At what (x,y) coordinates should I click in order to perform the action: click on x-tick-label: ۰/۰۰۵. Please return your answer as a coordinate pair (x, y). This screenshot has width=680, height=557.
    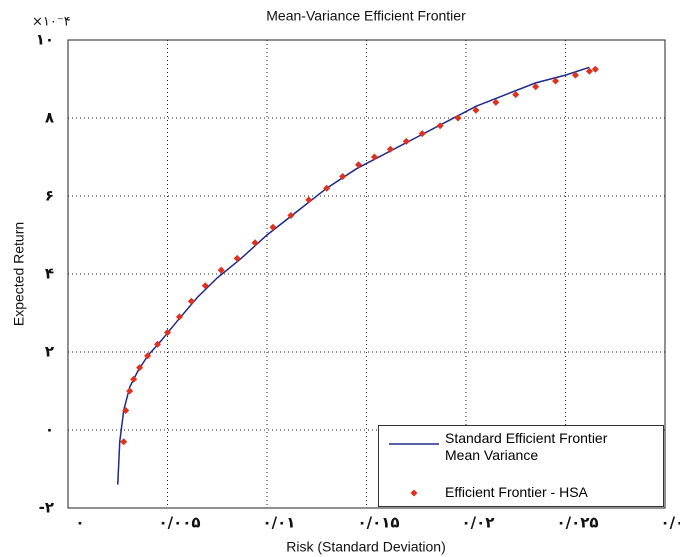
    Looking at the image, I should click on (179, 523).